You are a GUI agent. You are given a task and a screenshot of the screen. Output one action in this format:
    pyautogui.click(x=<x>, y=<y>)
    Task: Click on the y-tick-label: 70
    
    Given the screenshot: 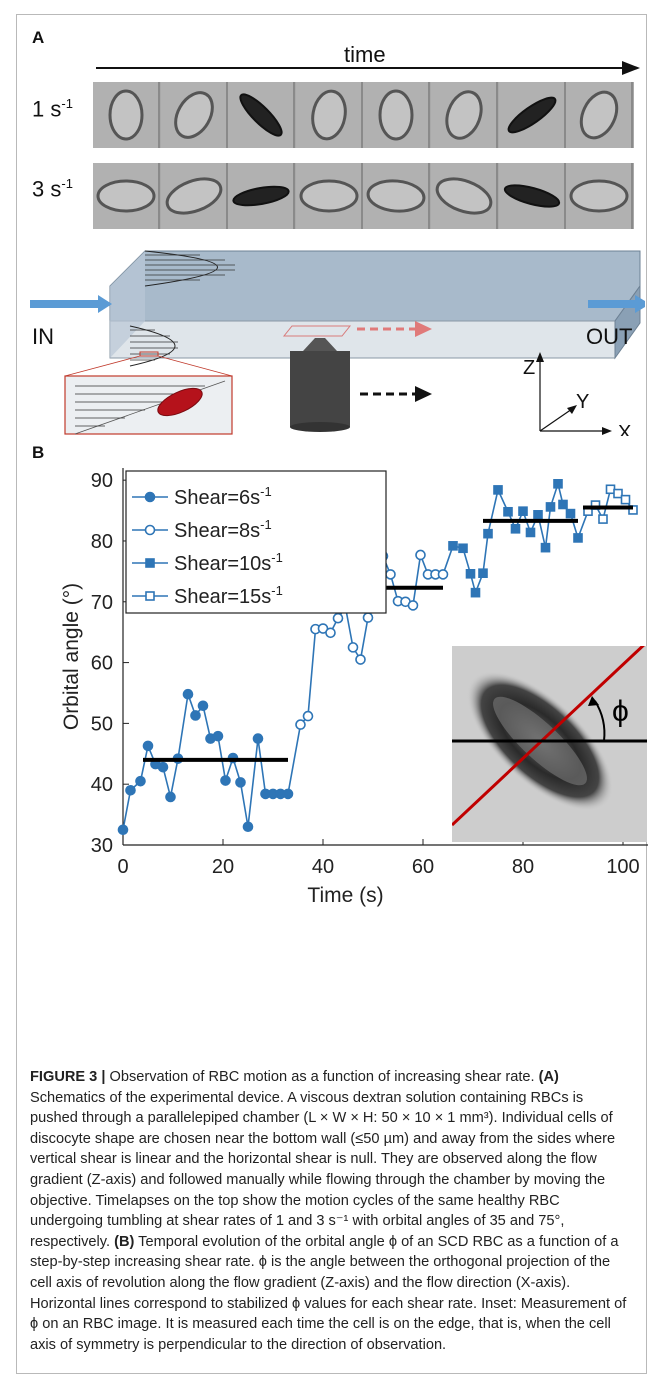 What is the action you would take?
    pyautogui.click(x=102, y=603)
    